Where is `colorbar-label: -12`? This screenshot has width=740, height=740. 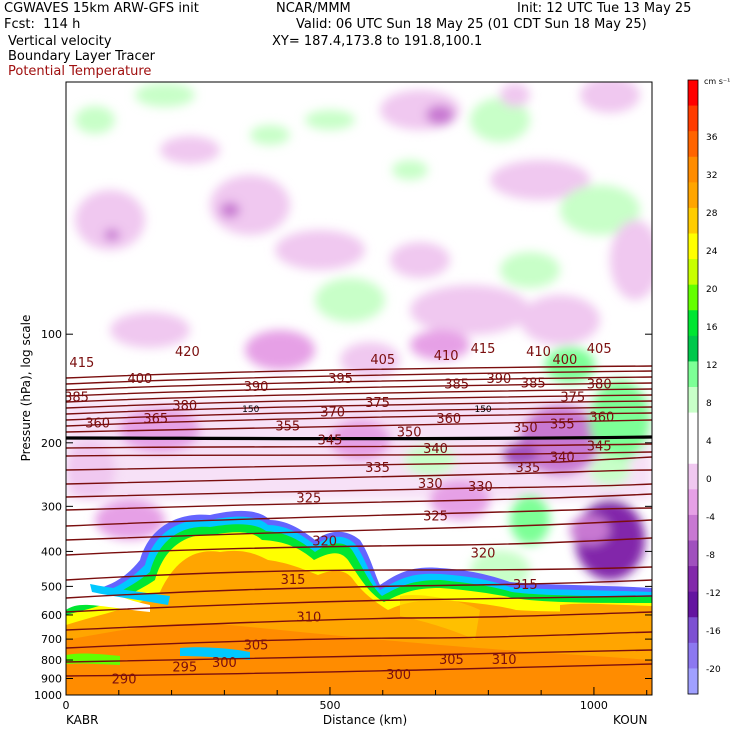 colorbar-label: -12 is located at coordinates (713, 594).